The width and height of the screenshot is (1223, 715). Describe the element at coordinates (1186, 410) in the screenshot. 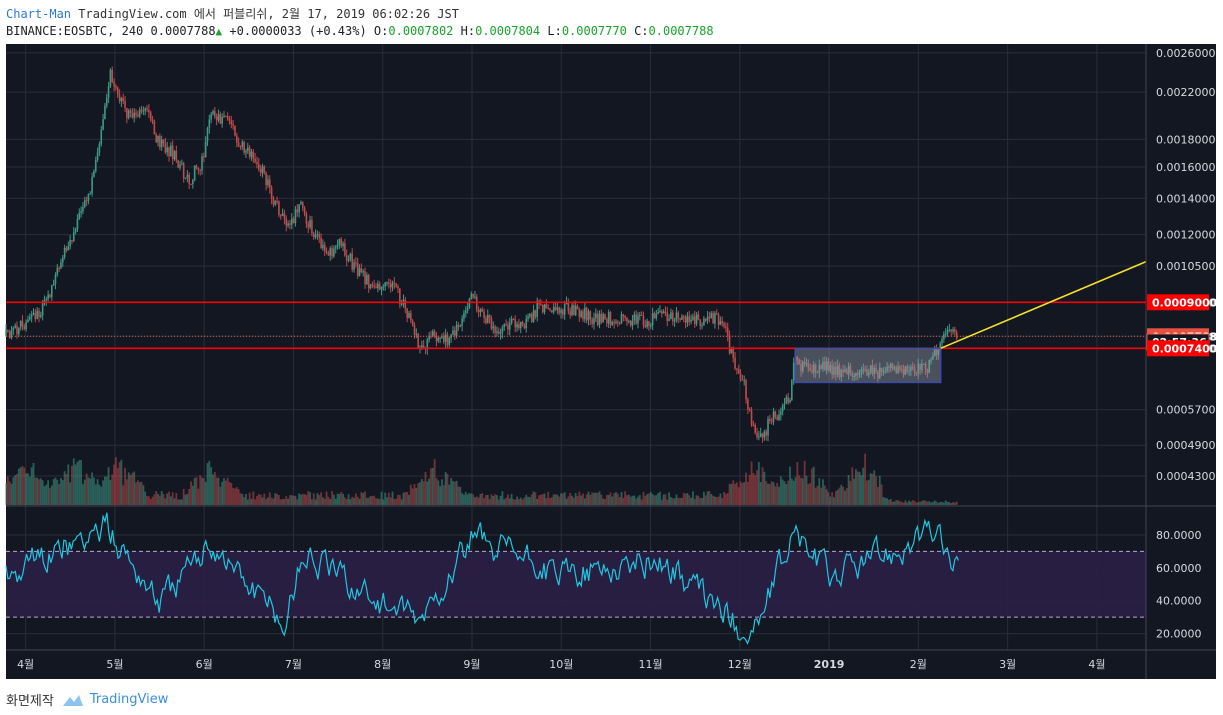

I see `y-tick-label: 0.0005700` at that location.